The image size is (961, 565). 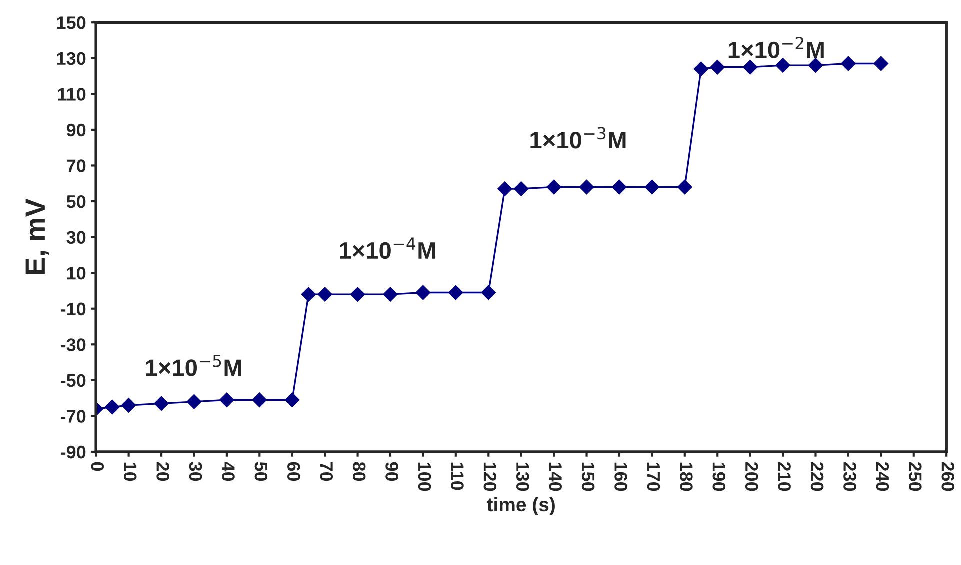 What do you see at coordinates (588, 477) in the screenshot?
I see `x-tick-label: 150` at bounding box center [588, 477].